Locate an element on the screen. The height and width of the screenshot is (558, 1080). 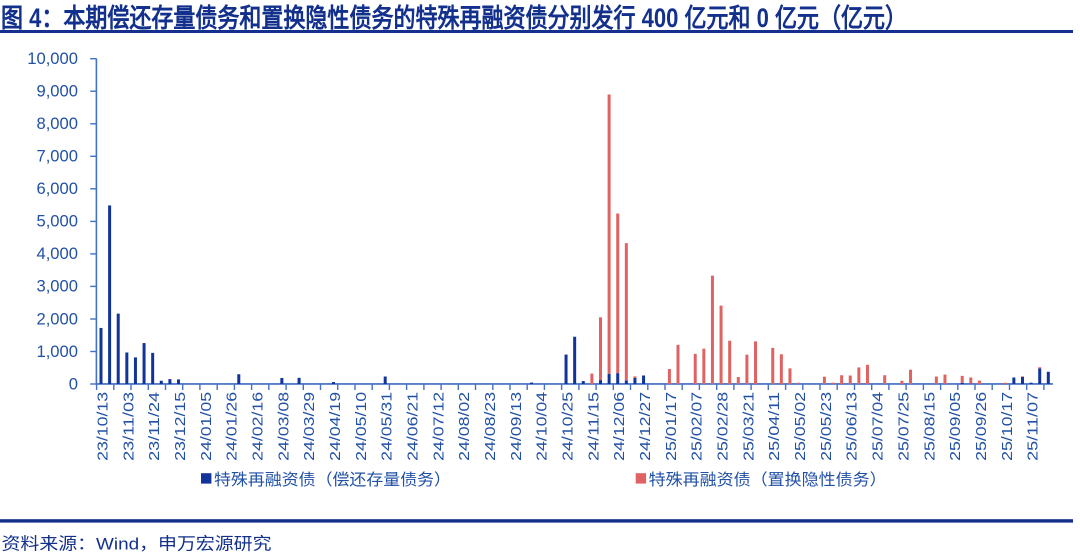
svg-text: 24/10/25 is located at coordinates (568, 426).